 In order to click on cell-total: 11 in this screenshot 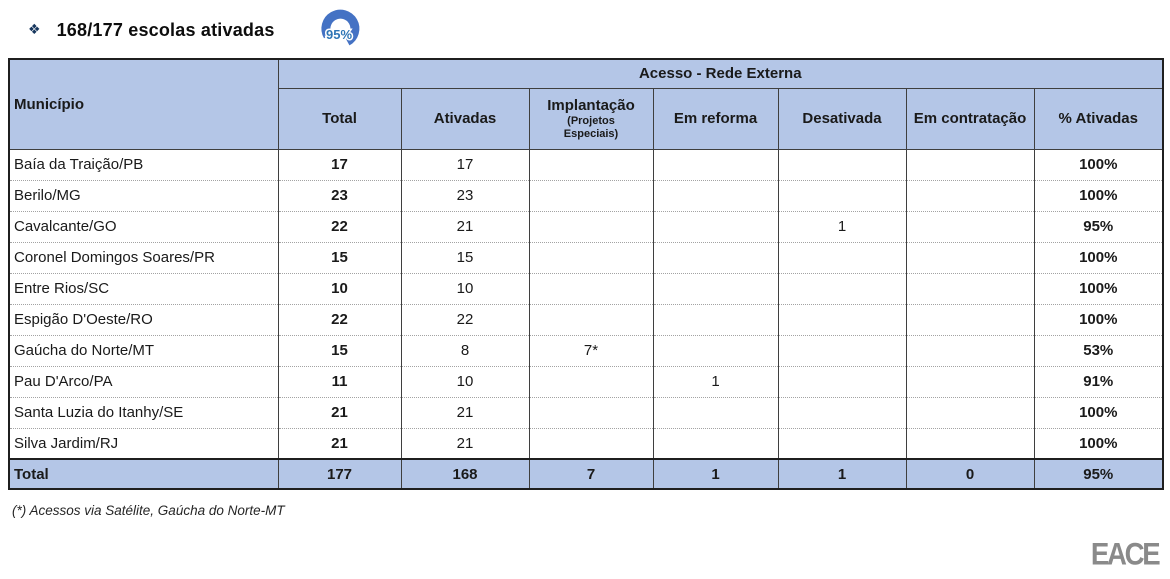, I will do `click(339, 382)`.